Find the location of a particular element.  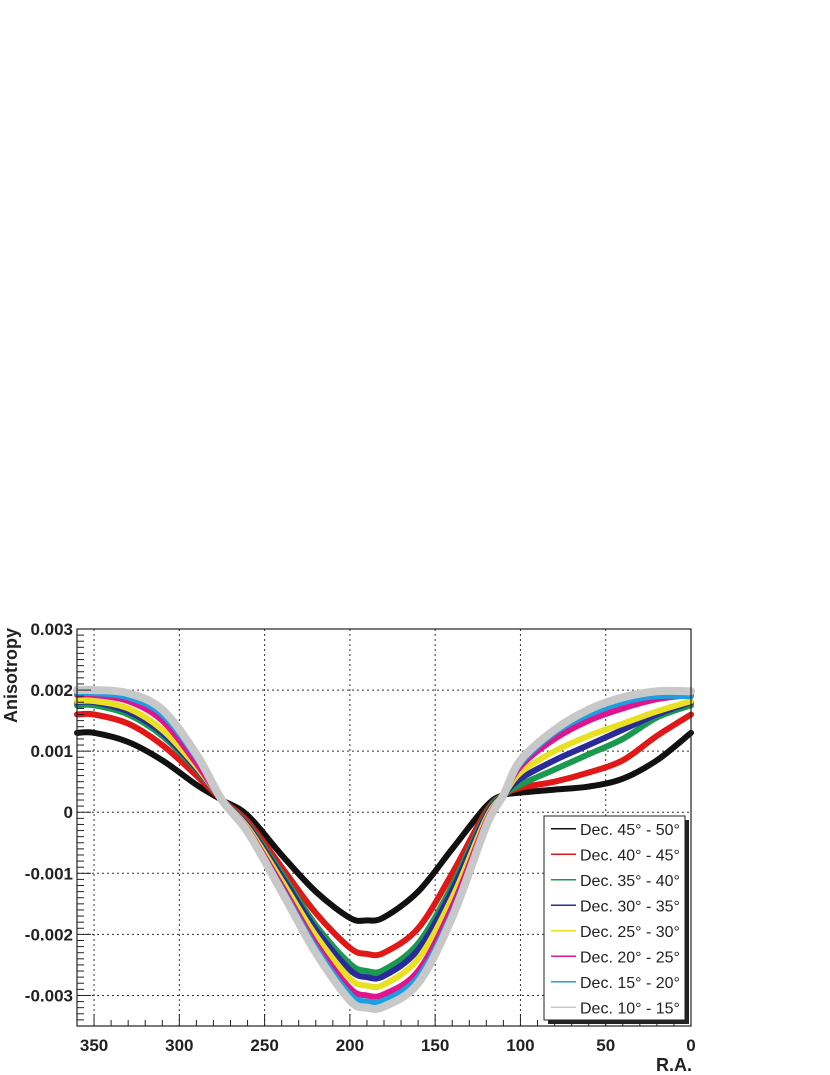

x-tick-label: 350 is located at coordinates (94, 1045).